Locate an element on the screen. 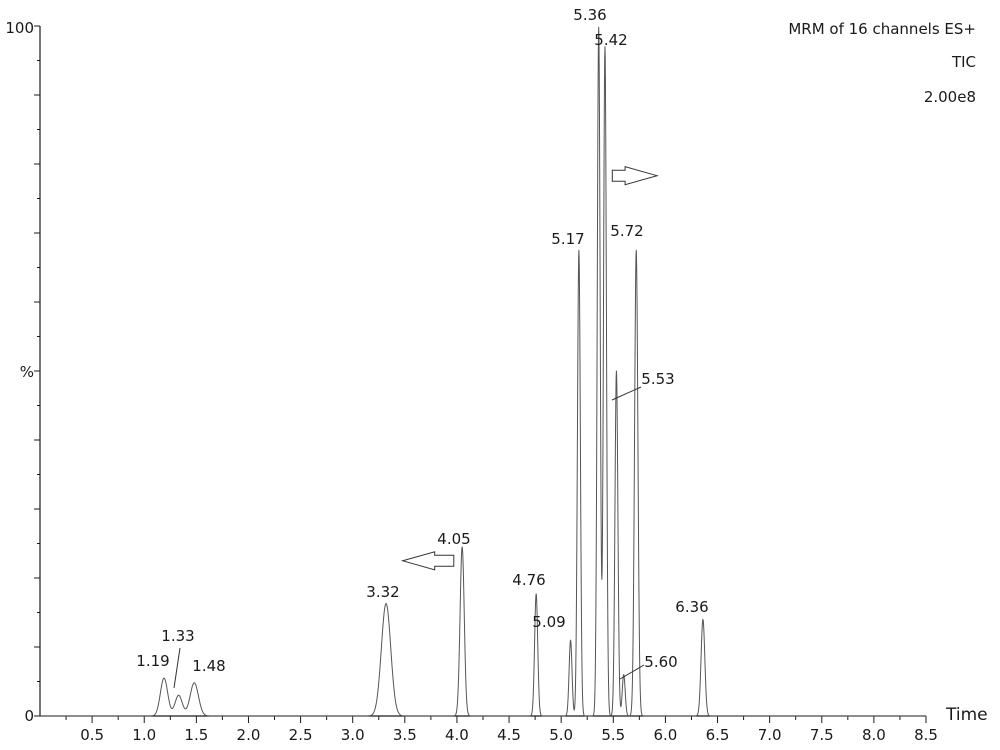 This screenshot has width=1000, height=750. x-tick-label: 1.5 is located at coordinates (196, 735).